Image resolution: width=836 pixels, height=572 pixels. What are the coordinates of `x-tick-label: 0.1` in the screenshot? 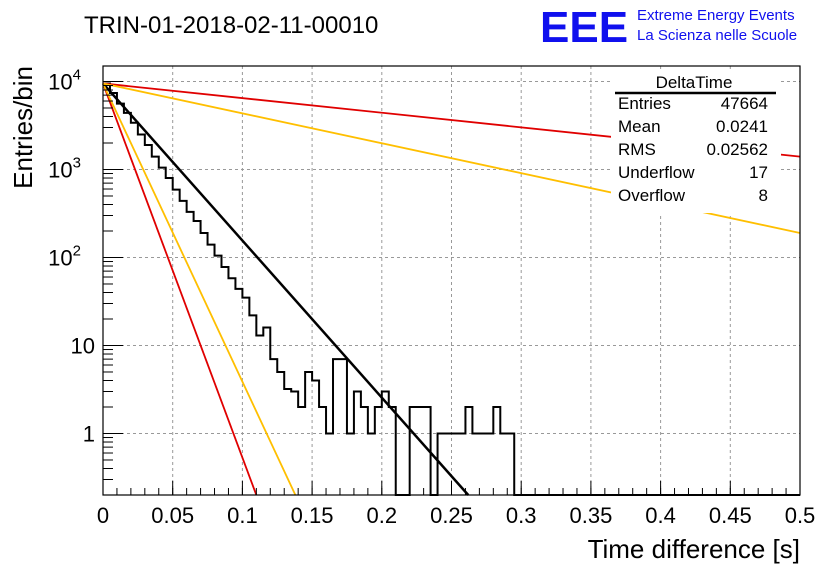 It's located at (242, 515).